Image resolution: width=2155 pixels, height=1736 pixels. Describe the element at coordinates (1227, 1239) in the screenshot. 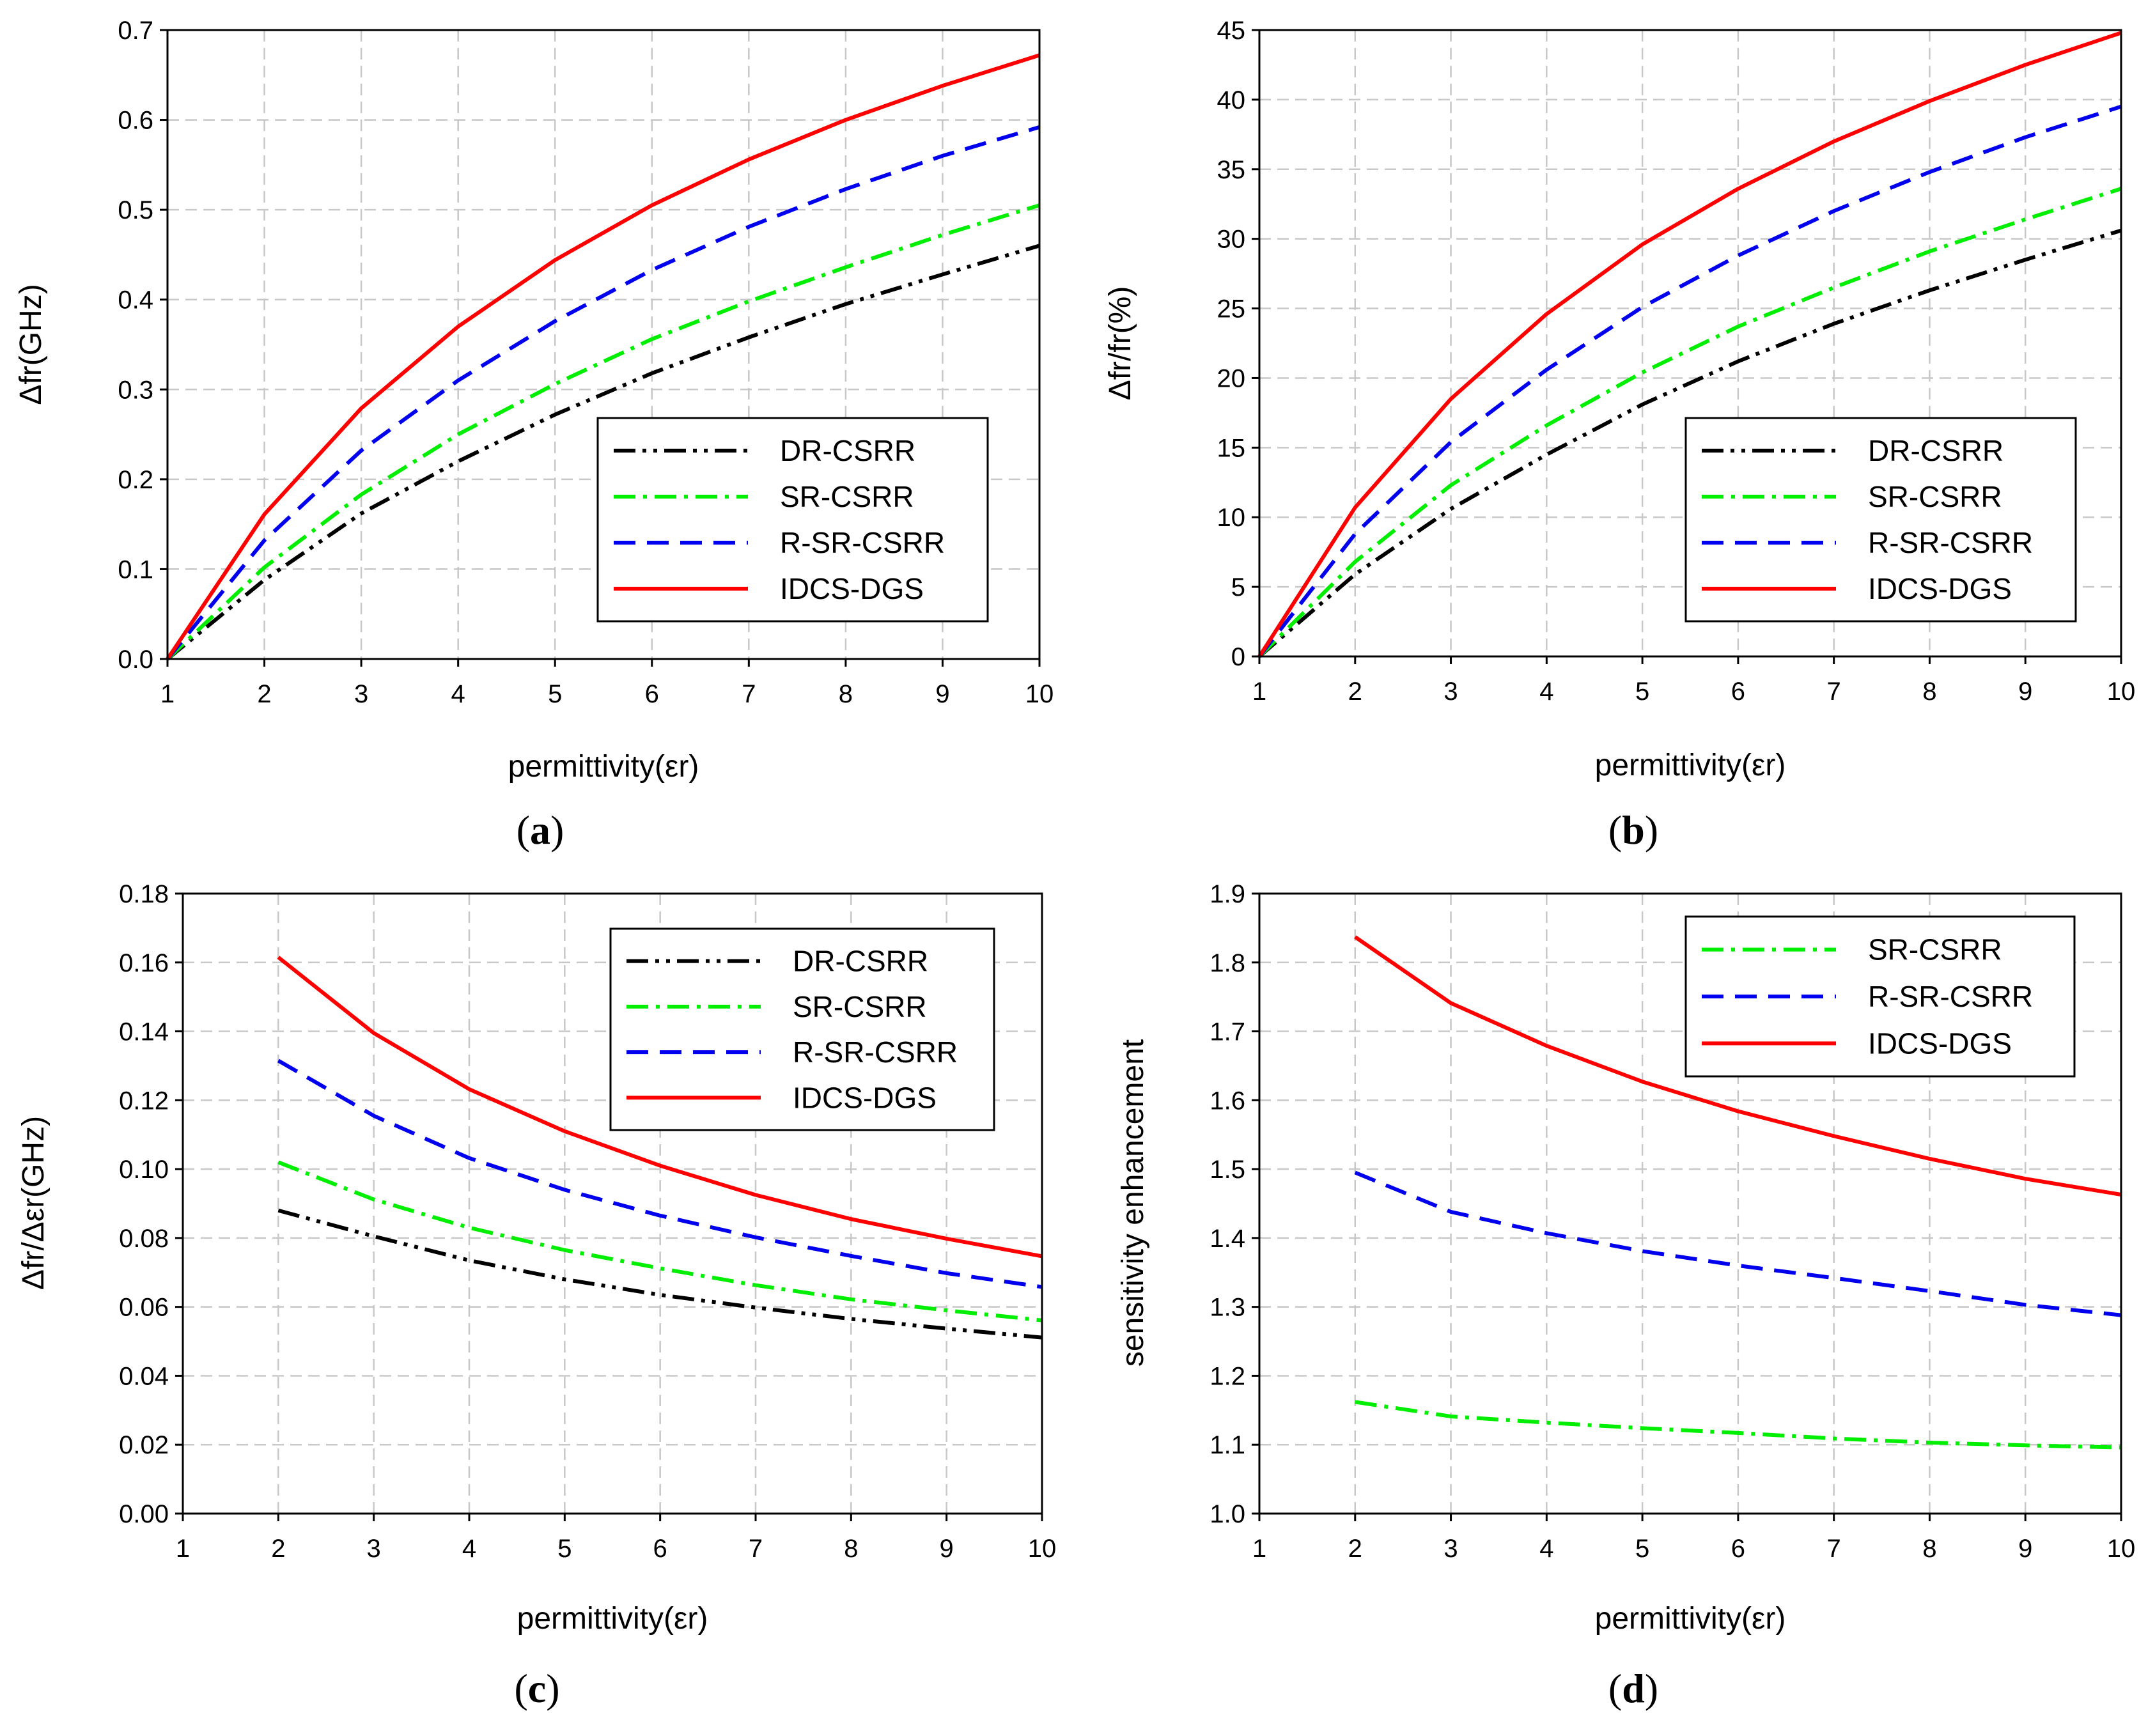

I see `y-tick-label: 1.4` at that location.